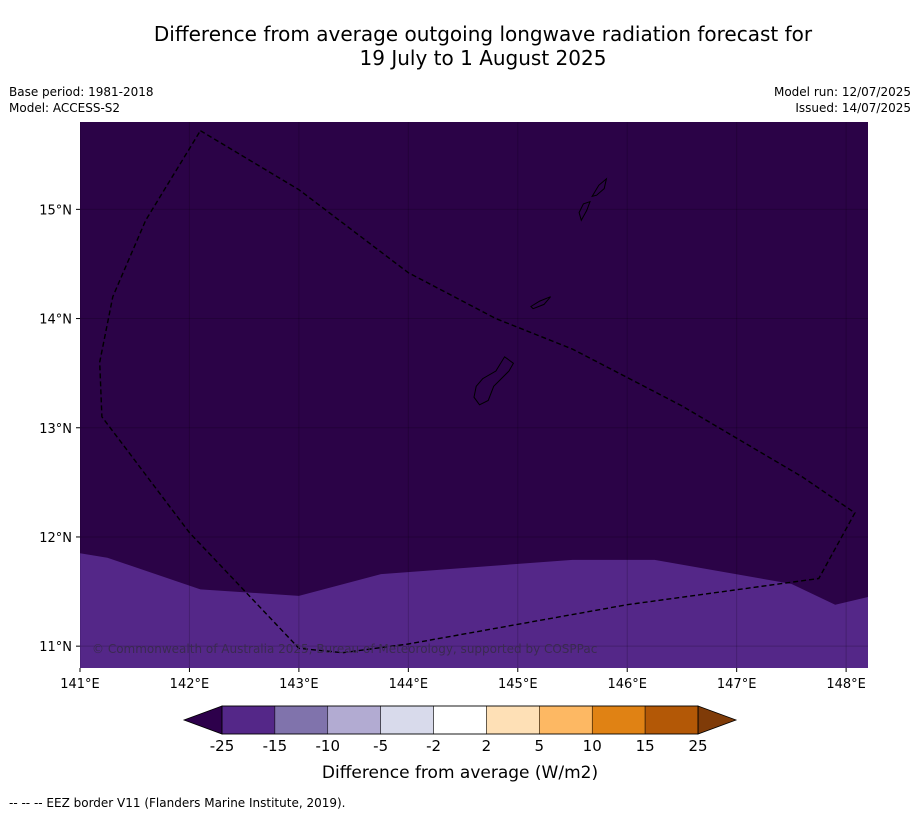 This screenshot has height=816, width=919. Describe the element at coordinates (599, 187) in the screenshot. I see `island-saipan` at that location.